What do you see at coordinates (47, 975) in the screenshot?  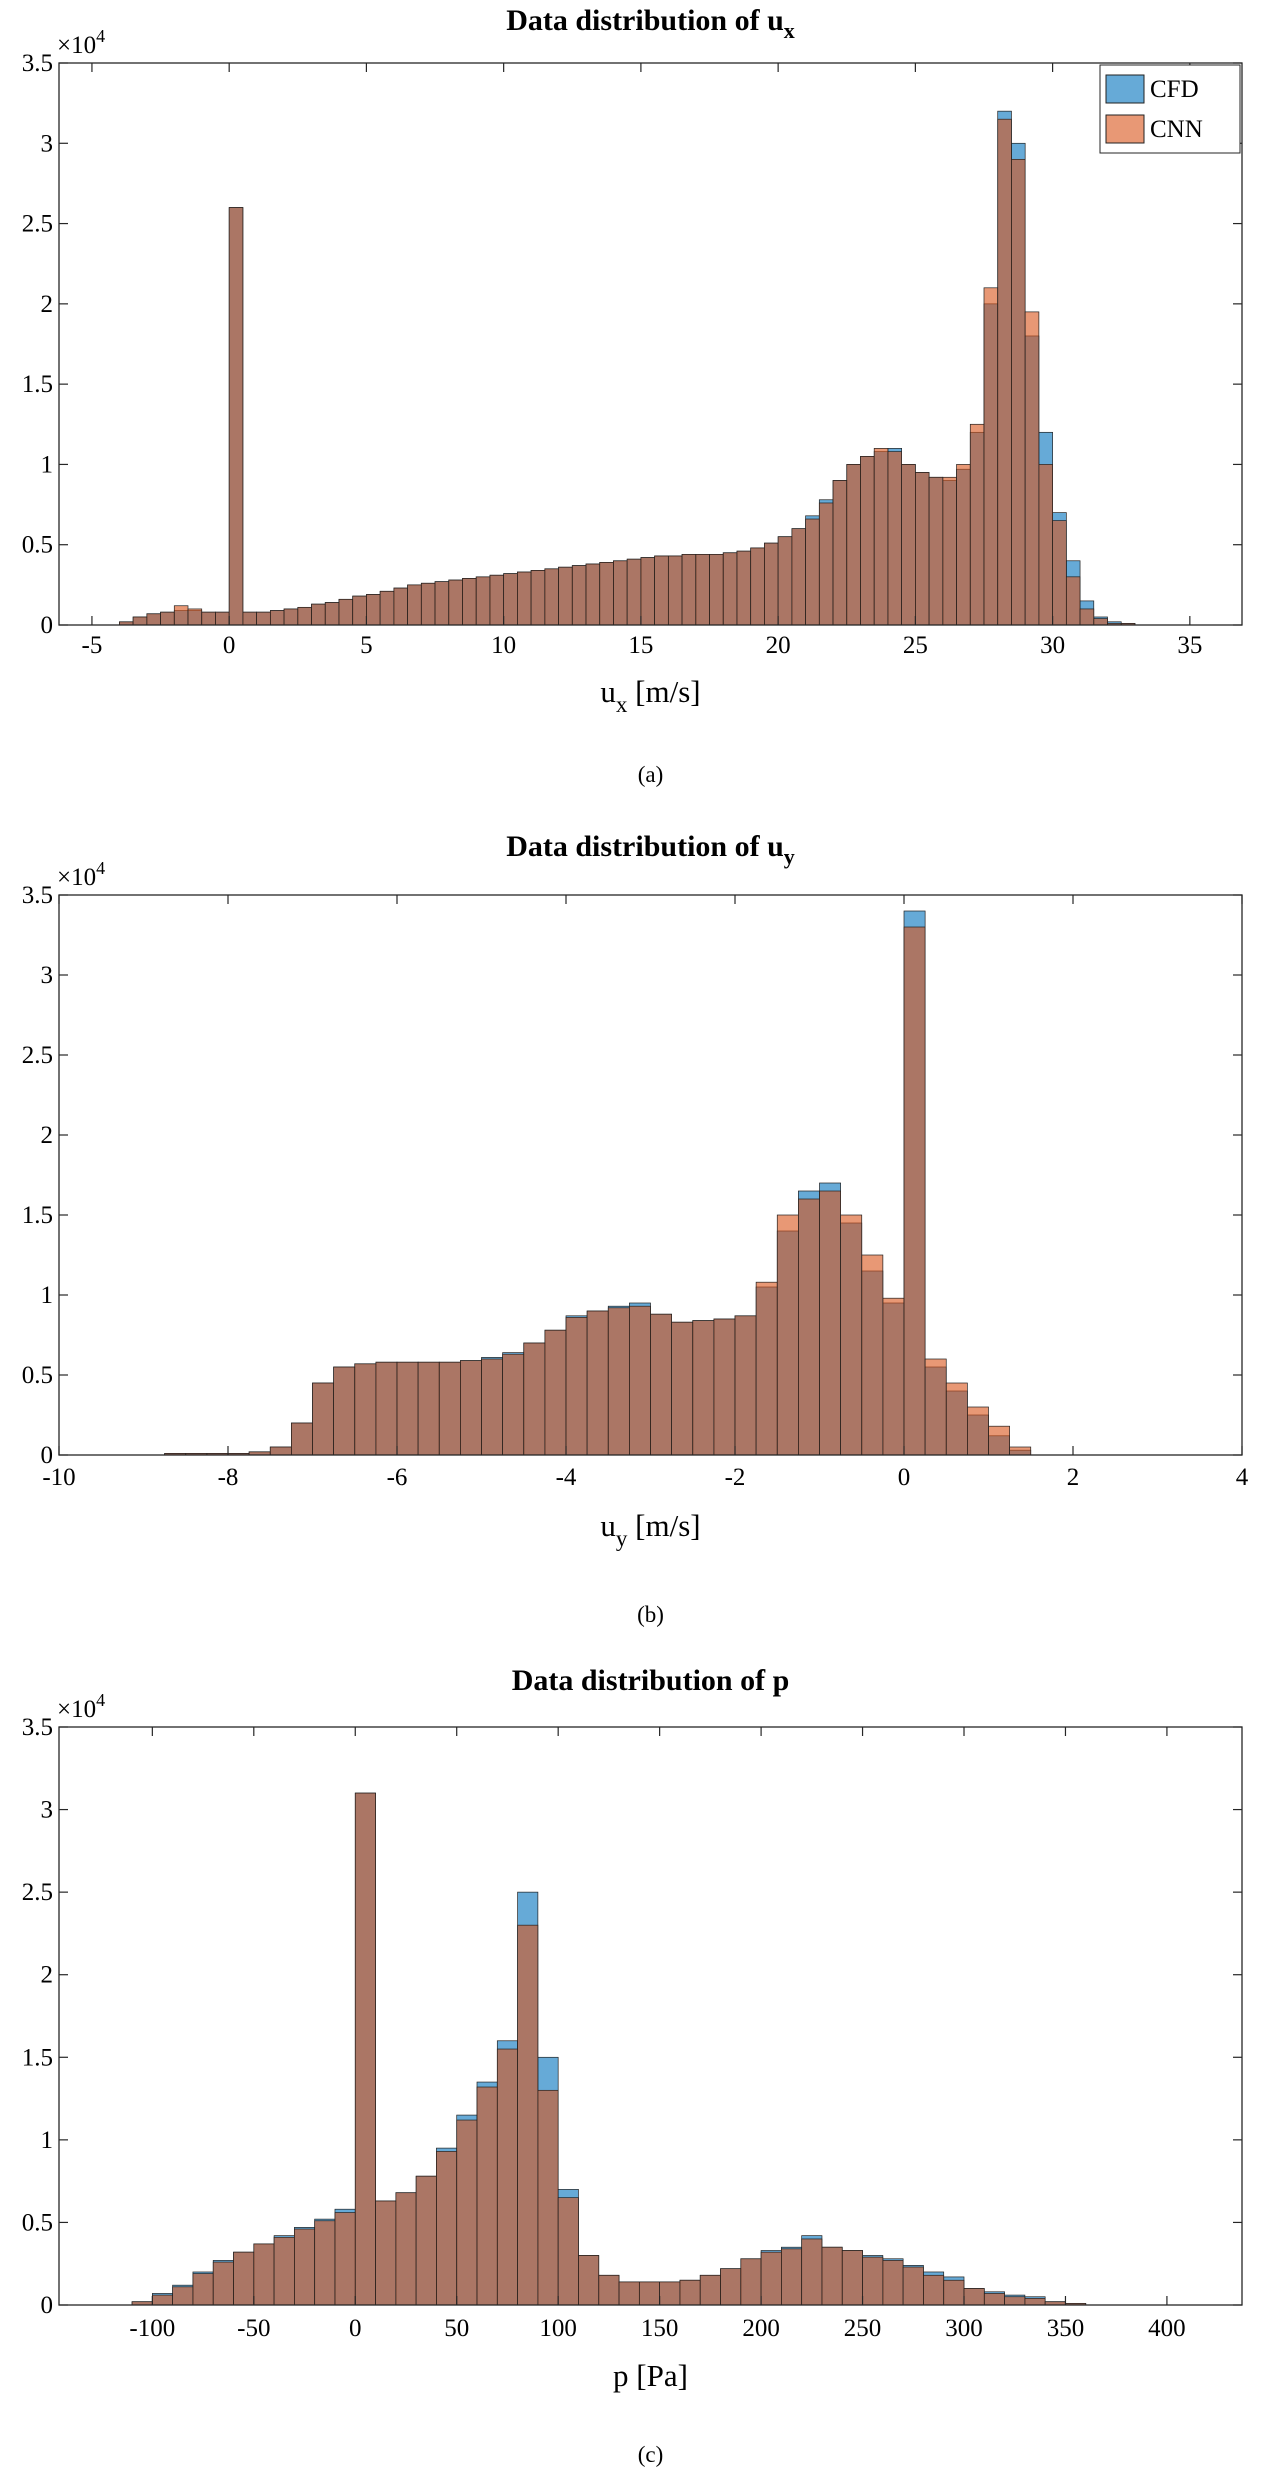 I see `y-tick-label: 3` at bounding box center [47, 975].